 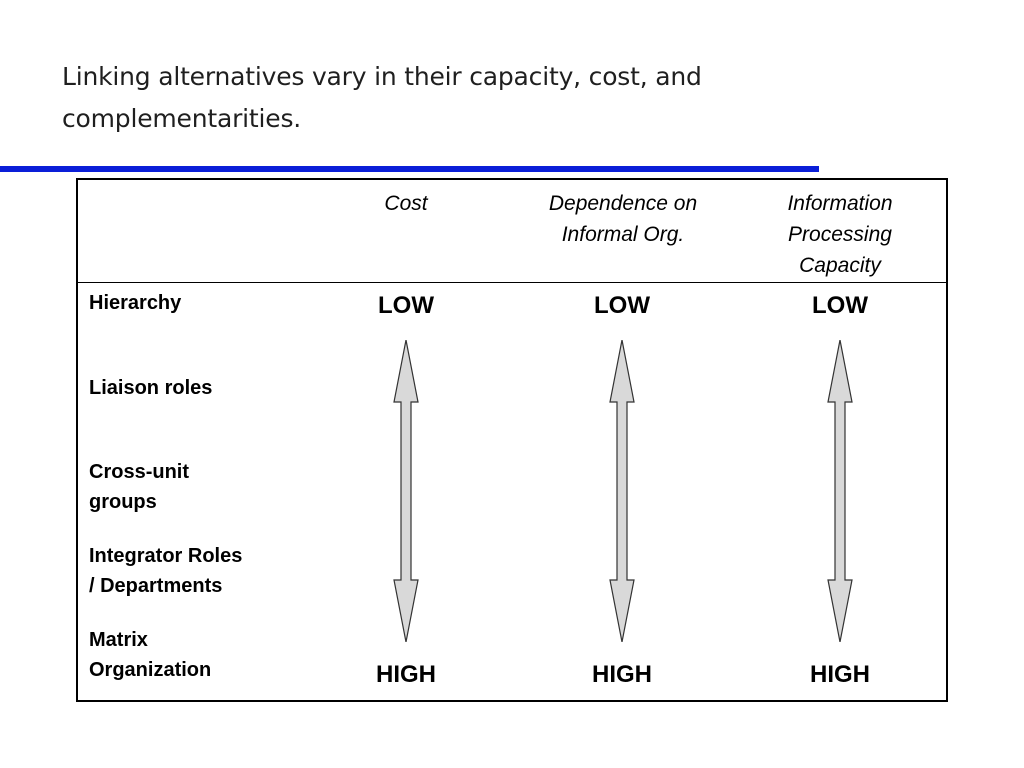 What do you see at coordinates (622, 305) in the screenshot?
I see `dependence-low-label: LOW` at bounding box center [622, 305].